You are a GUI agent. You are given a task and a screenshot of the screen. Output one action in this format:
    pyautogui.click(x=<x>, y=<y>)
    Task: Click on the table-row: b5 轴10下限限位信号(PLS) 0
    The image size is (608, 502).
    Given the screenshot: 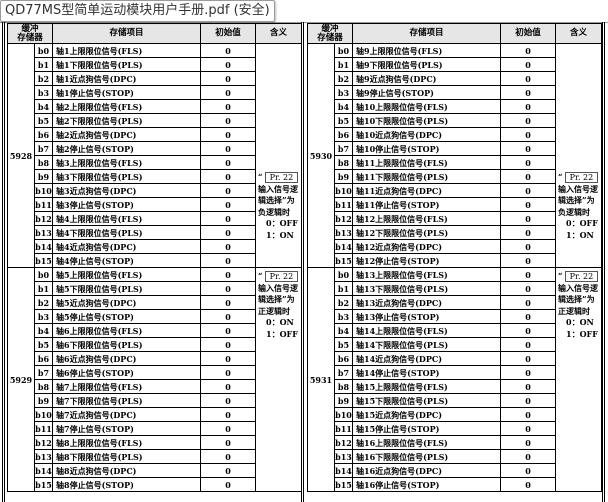 What is the action you would take?
    pyautogui.click(x=455, y=120)
    